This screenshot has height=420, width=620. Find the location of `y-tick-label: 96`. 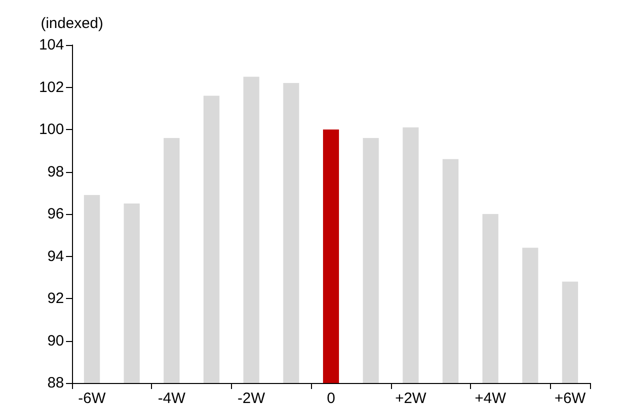

y-tick-label: 96 is located at coordinates (55, 214).